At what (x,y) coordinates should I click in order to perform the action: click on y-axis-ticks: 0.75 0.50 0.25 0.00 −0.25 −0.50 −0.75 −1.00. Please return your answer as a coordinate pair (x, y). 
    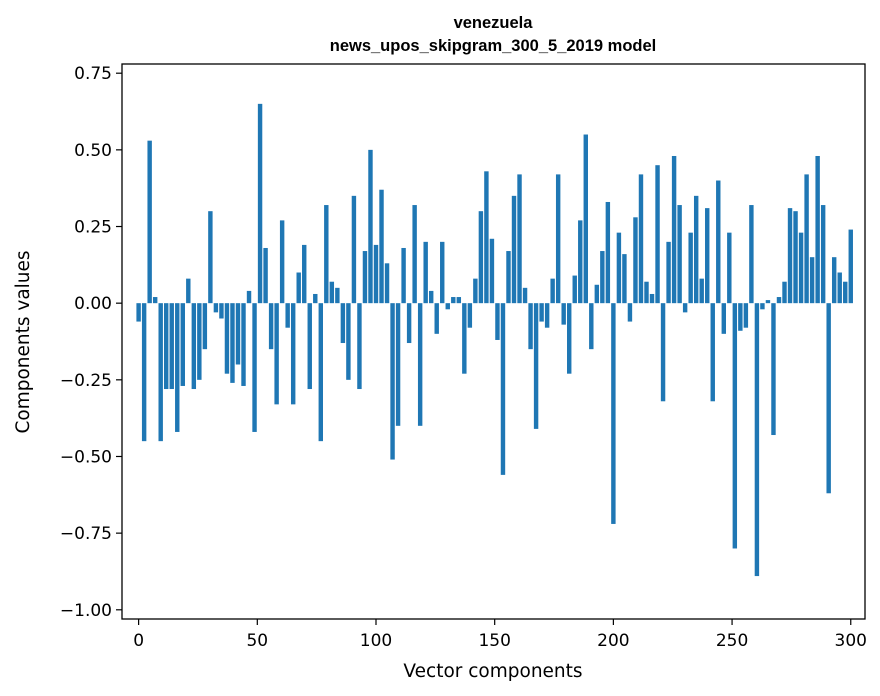
    Looking at the image, I should click on (91, 342).